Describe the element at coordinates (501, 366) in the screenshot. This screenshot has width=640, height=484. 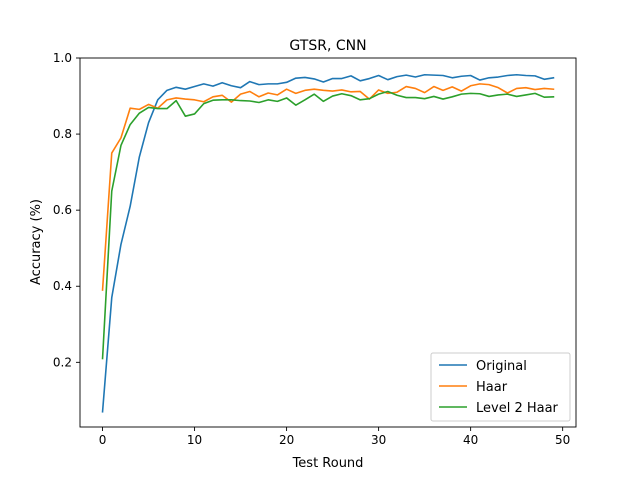
I see `legend-label-0: Original` at that location.